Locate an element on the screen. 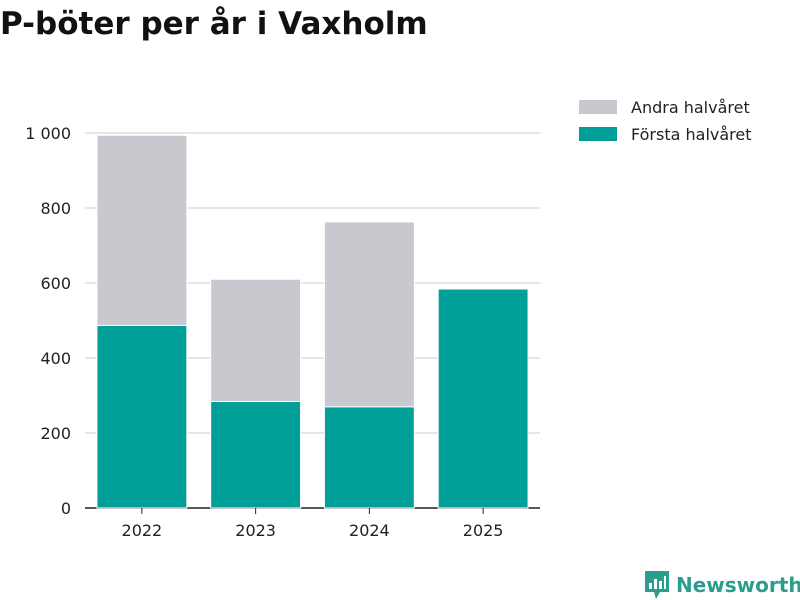 The image size is (800, 600). bar-2025-forsta is located at coordinates (483, 398).